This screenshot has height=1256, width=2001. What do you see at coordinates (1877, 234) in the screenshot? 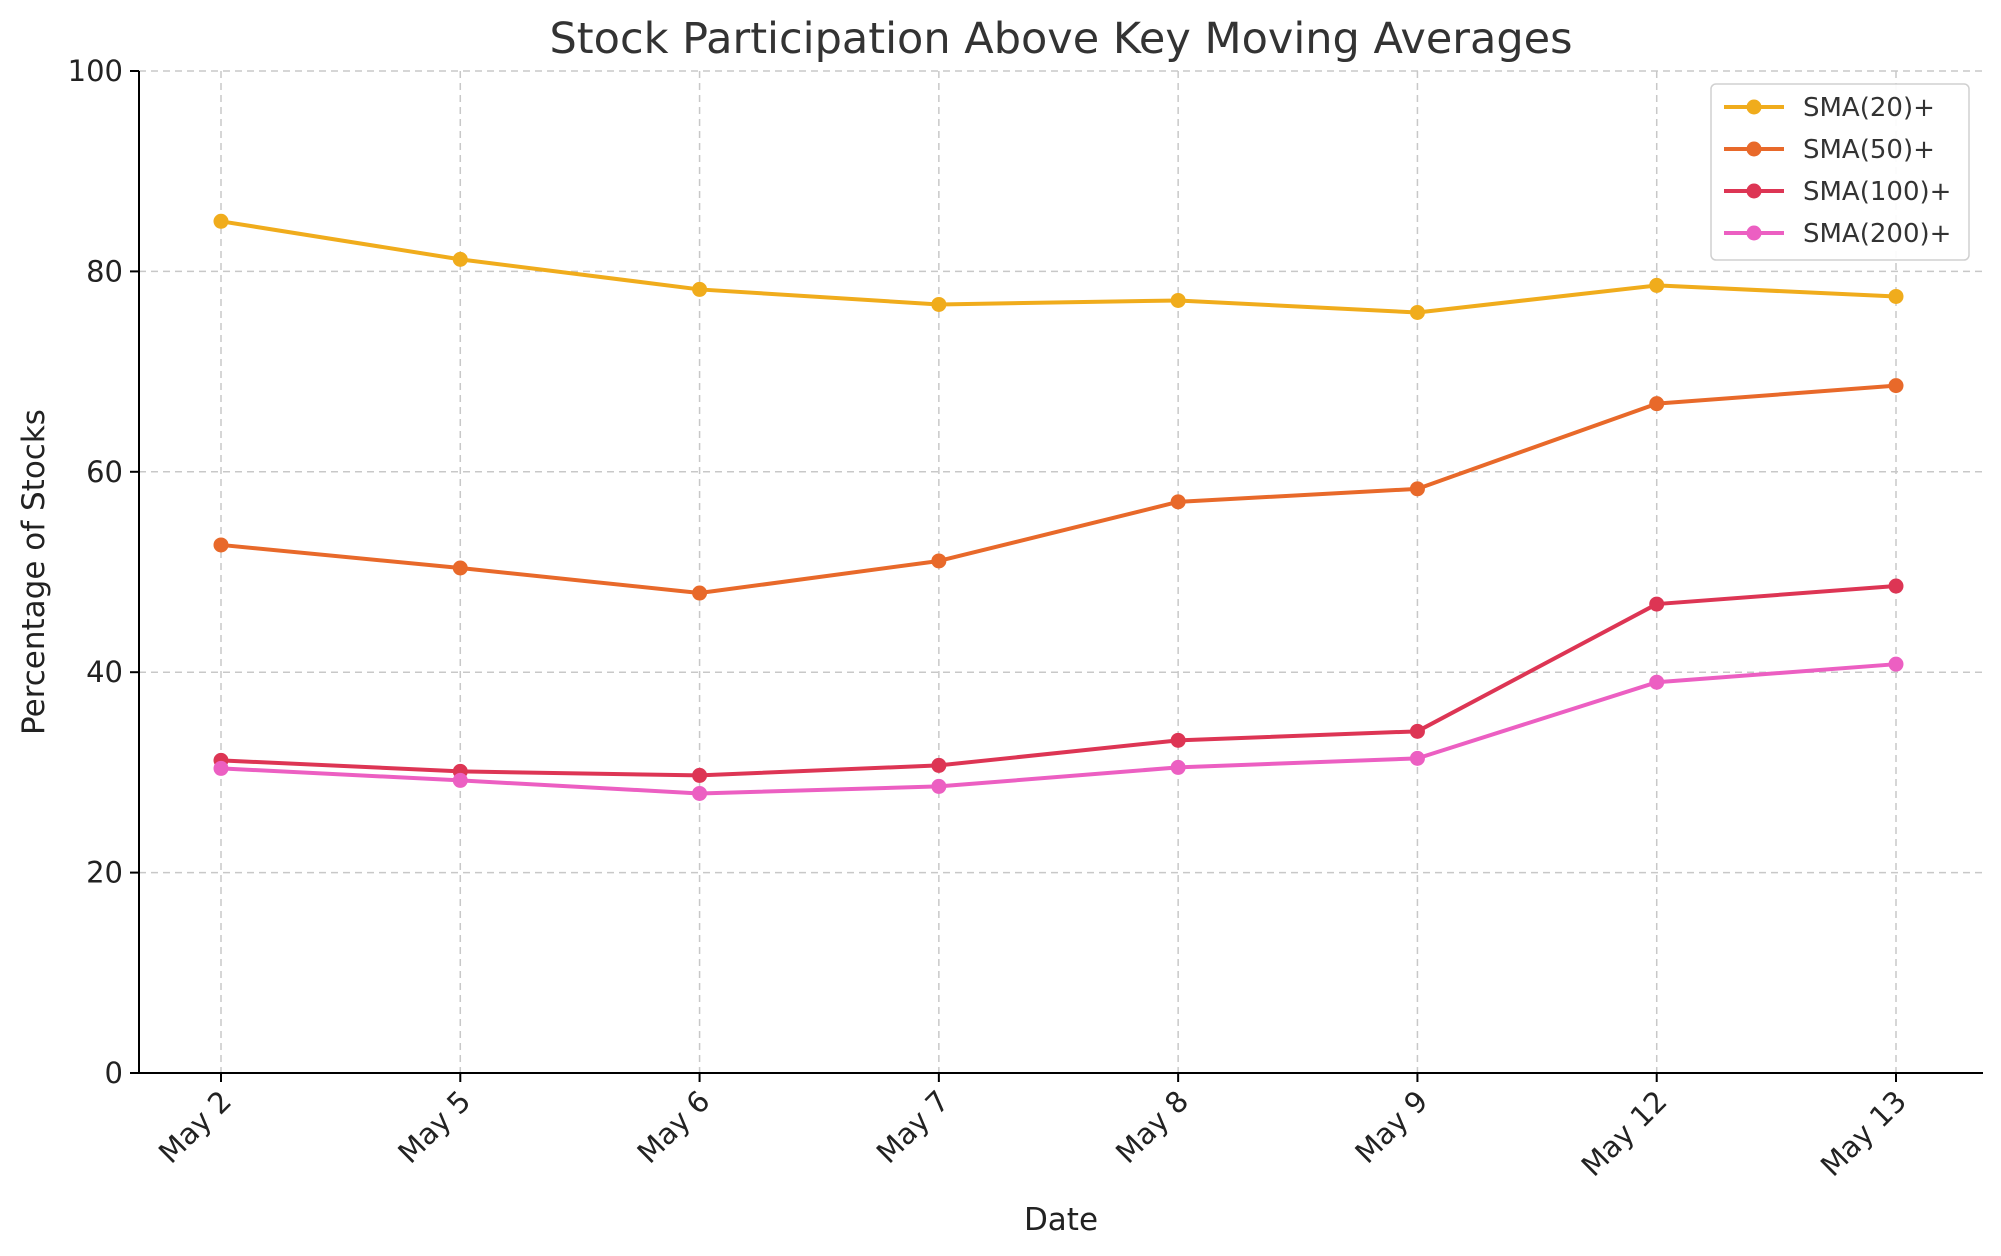
I see `legend-label: SMA(200)+` at bounding box center [1877, 234].